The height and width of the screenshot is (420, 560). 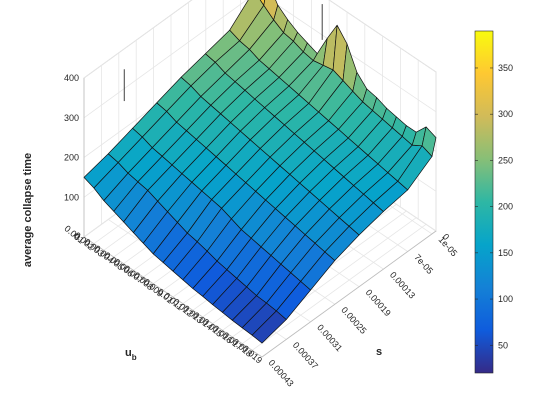 What do you see at coordinates (402, 285) in the screenshot?
I see `s-tick-label: 0.00013` at bounding box center [402, 285].